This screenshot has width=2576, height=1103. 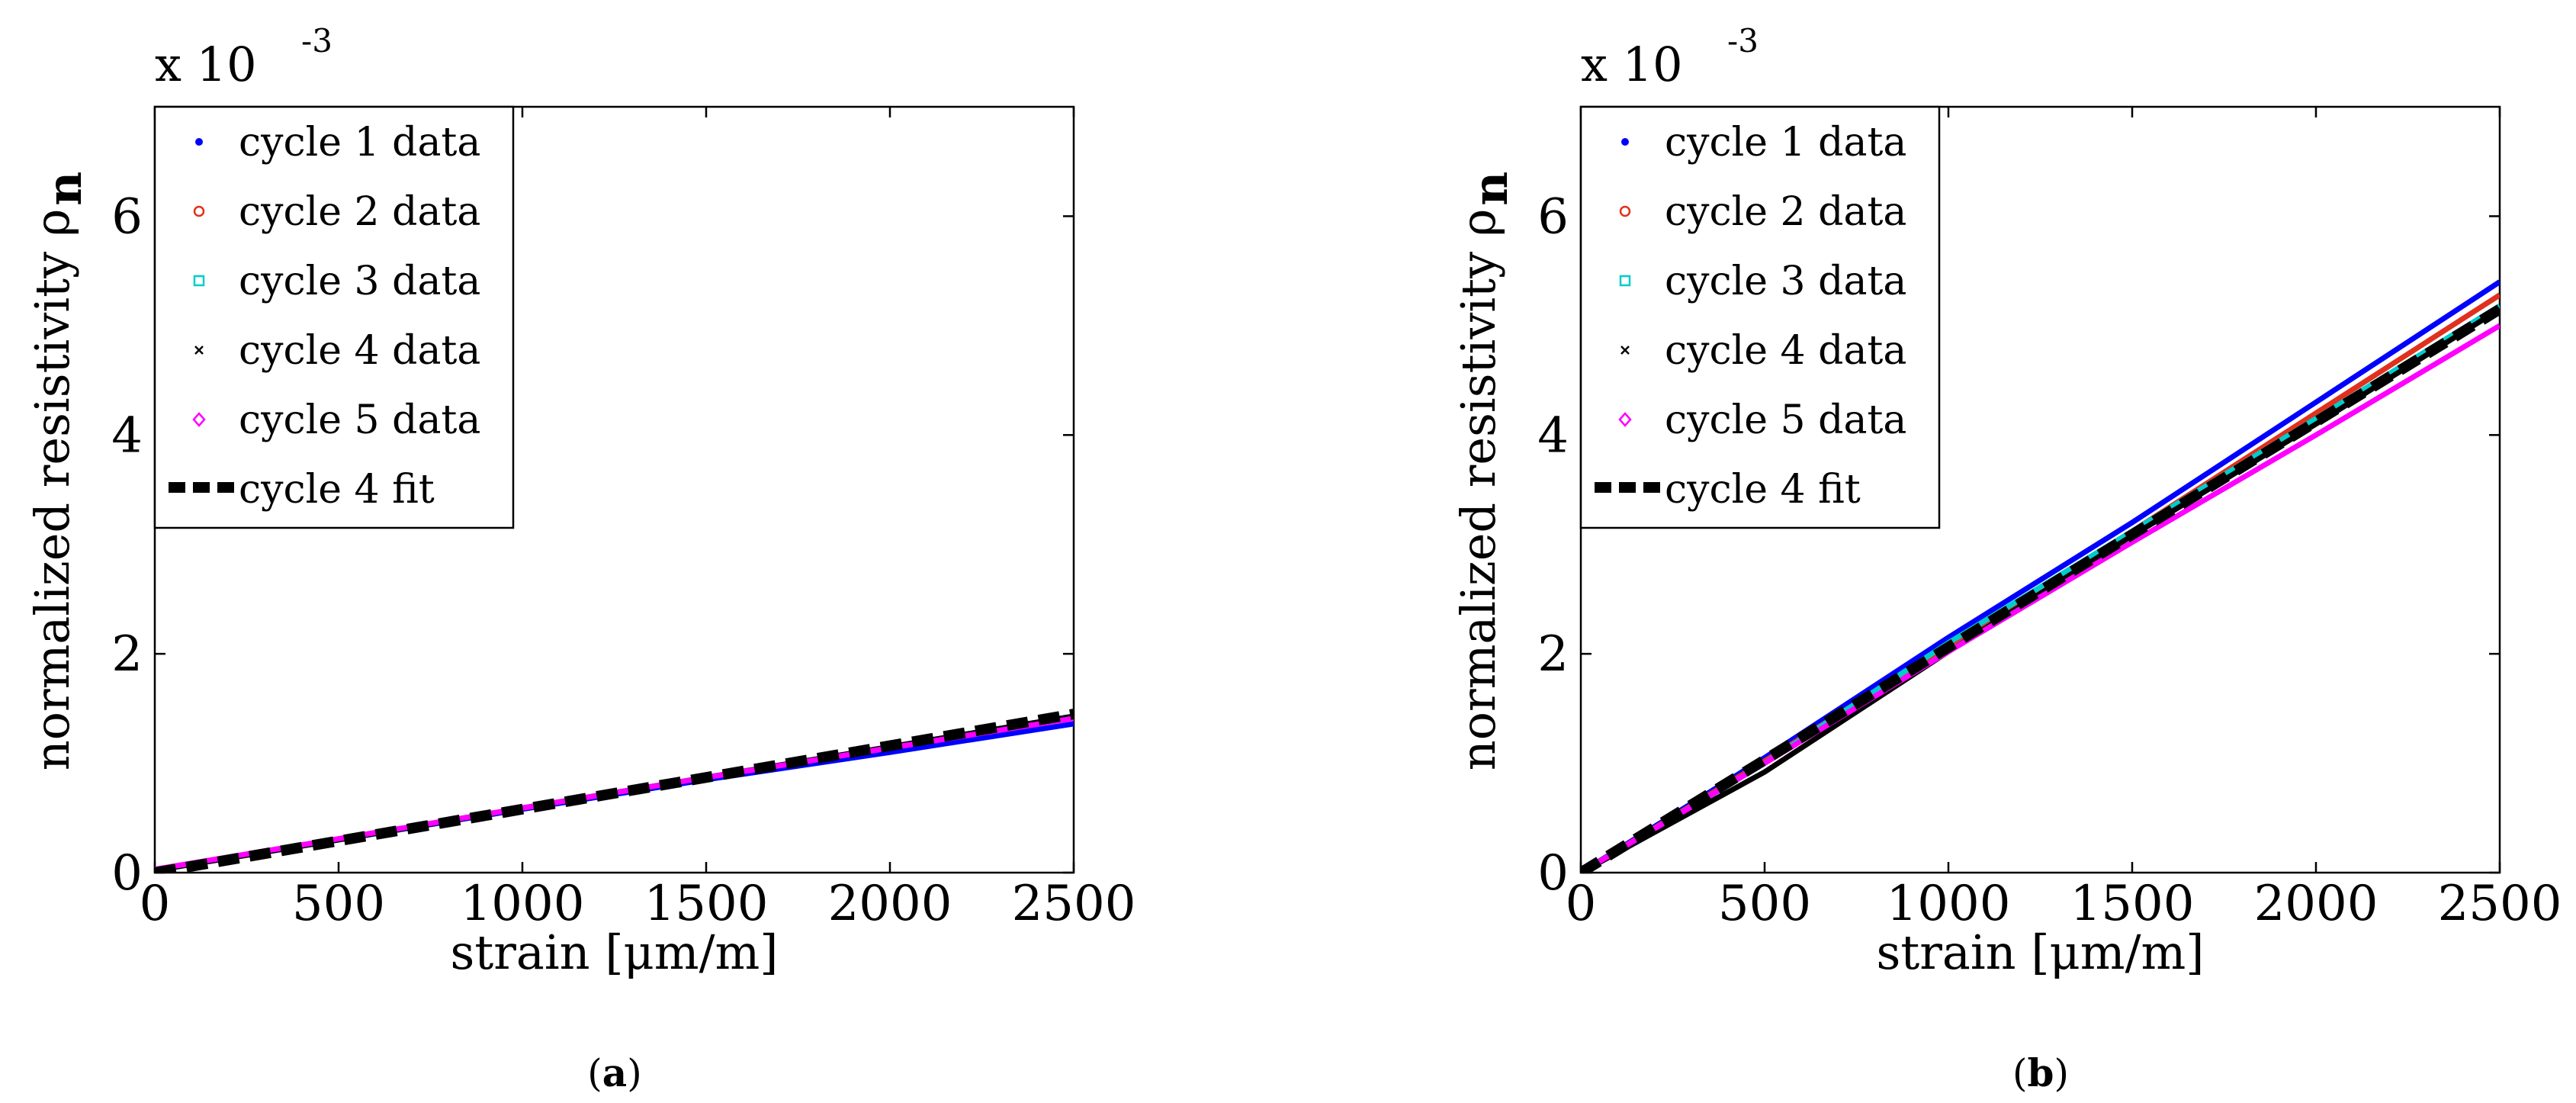 I want to click on panel-caption: (a), so click(x=614, y=1072).